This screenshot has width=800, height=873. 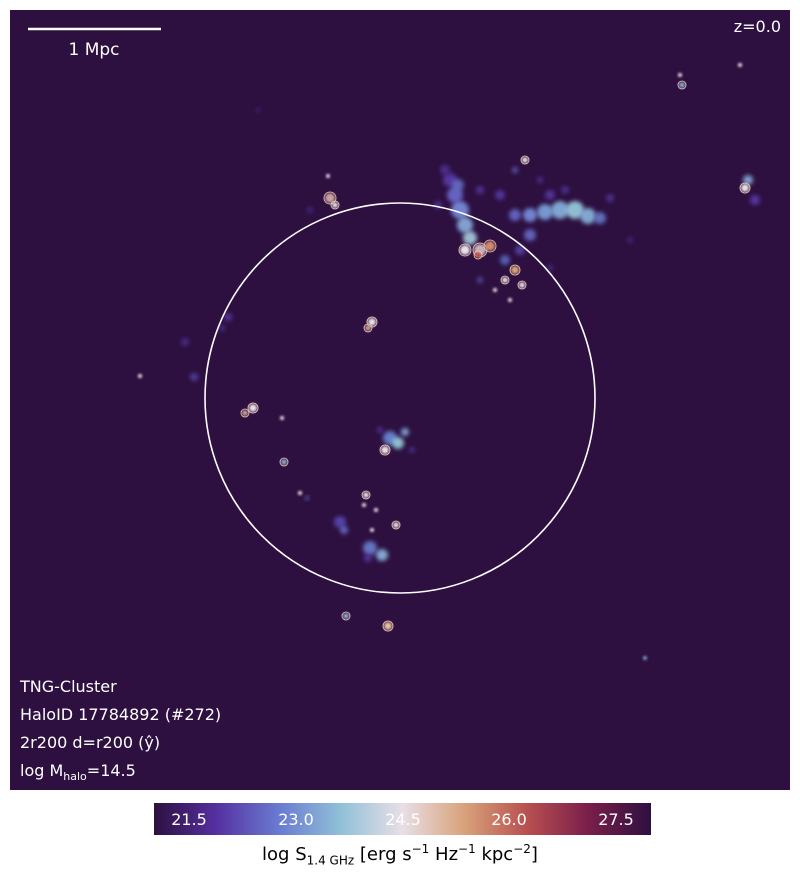 What do you see at coordinates (189, 819) in the screenshot?
I see `colorbar-tick-label: 21.5` at bounding box center [189, 819].